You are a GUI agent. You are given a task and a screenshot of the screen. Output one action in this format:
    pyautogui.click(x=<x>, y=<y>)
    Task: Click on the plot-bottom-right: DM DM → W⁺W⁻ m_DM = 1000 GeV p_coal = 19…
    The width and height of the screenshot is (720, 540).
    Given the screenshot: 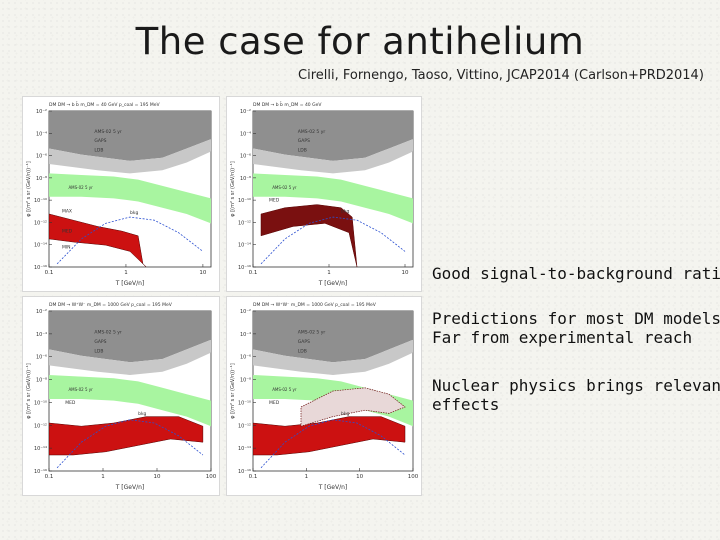 What is the action you would take?
    pyautogui.click(x=324, y=396)
    